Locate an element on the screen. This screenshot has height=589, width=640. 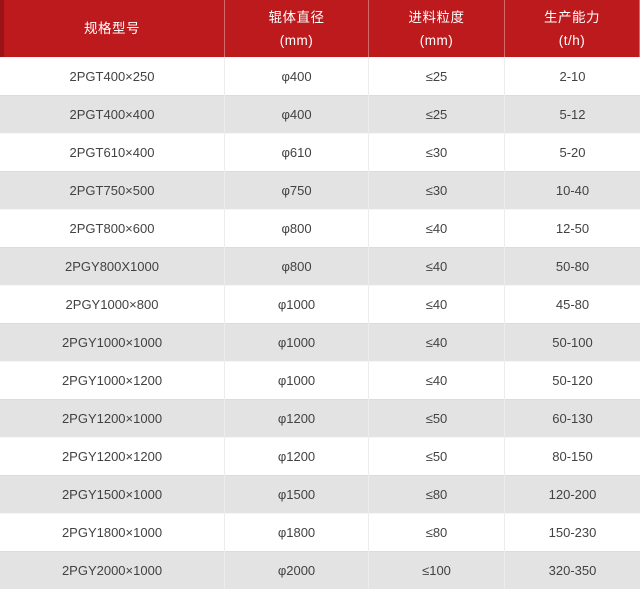
cell-capacity: 45-80 is located at coordinates (572, 304).